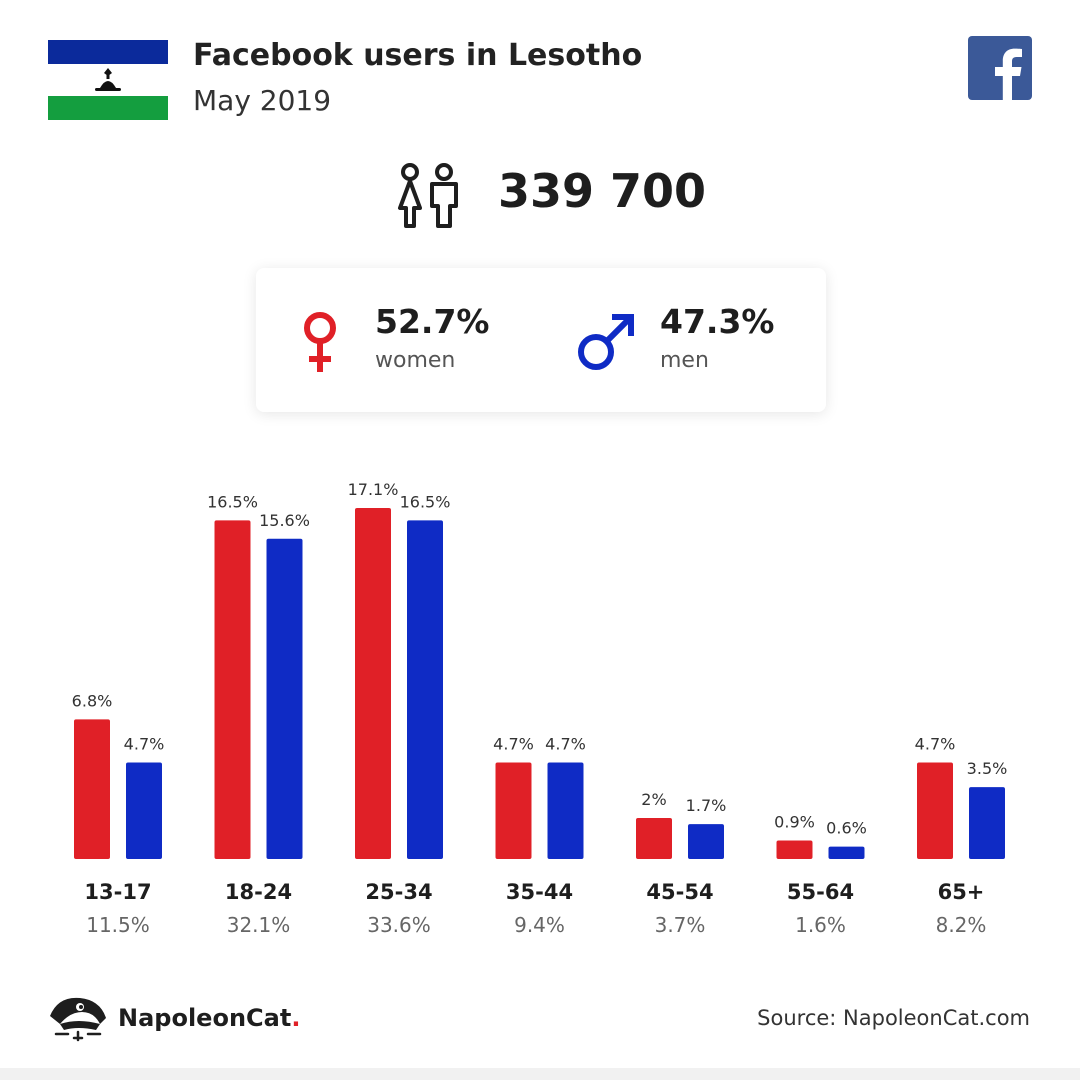  I want to click on bar-women-65+, so click(935, 810).